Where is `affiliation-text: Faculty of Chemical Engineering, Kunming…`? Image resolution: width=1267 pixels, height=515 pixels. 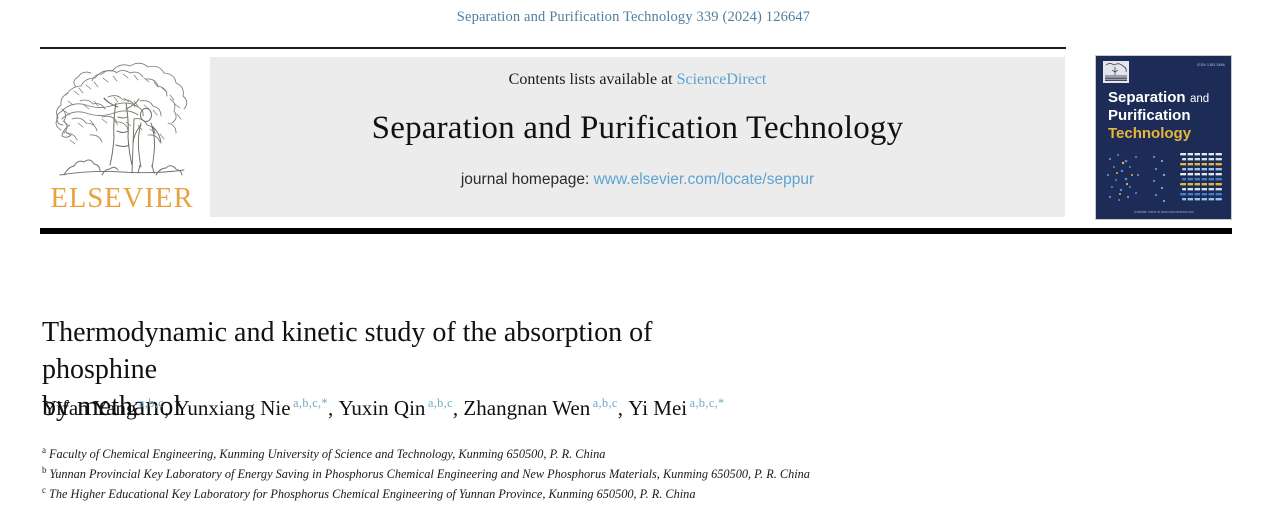
affiliation-text: Faculty of Chemical Engineering, Kunming… is located at coordinates (327, 454).